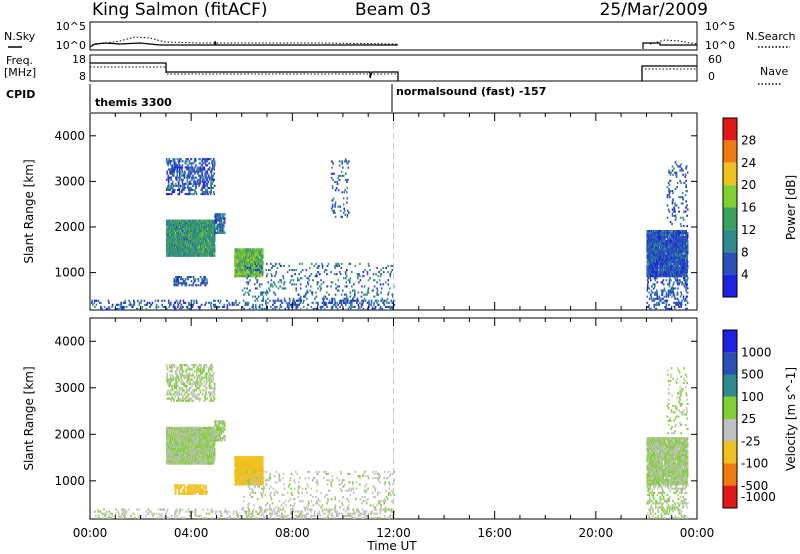  Describe the element at coordinates (654, 10) in the screenshot. I see `date-title: 25/Mar/2009` at that location.